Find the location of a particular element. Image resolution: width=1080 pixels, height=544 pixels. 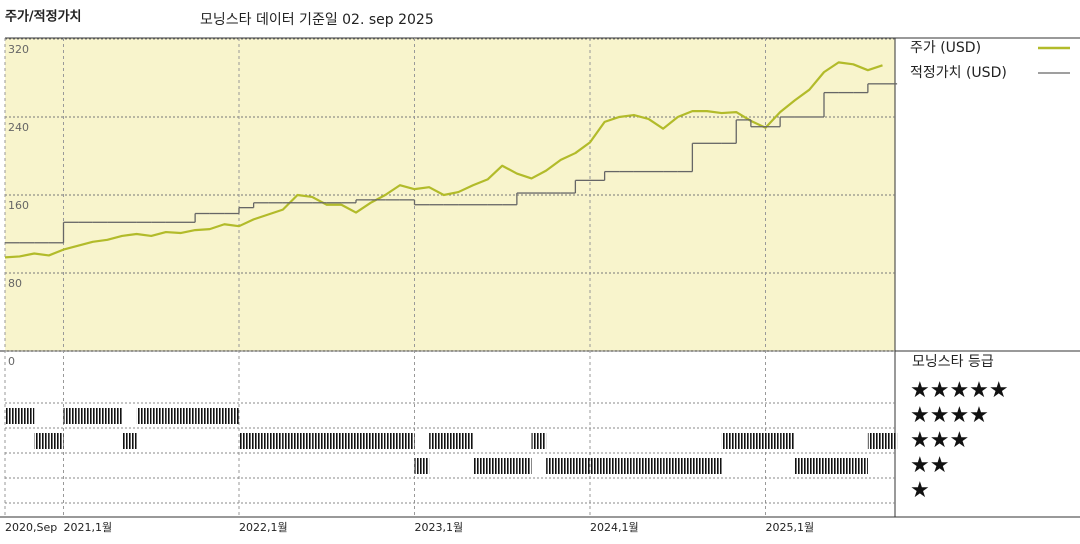

x-tick-label: 2022,1월 is located at coordinates (263, 527).